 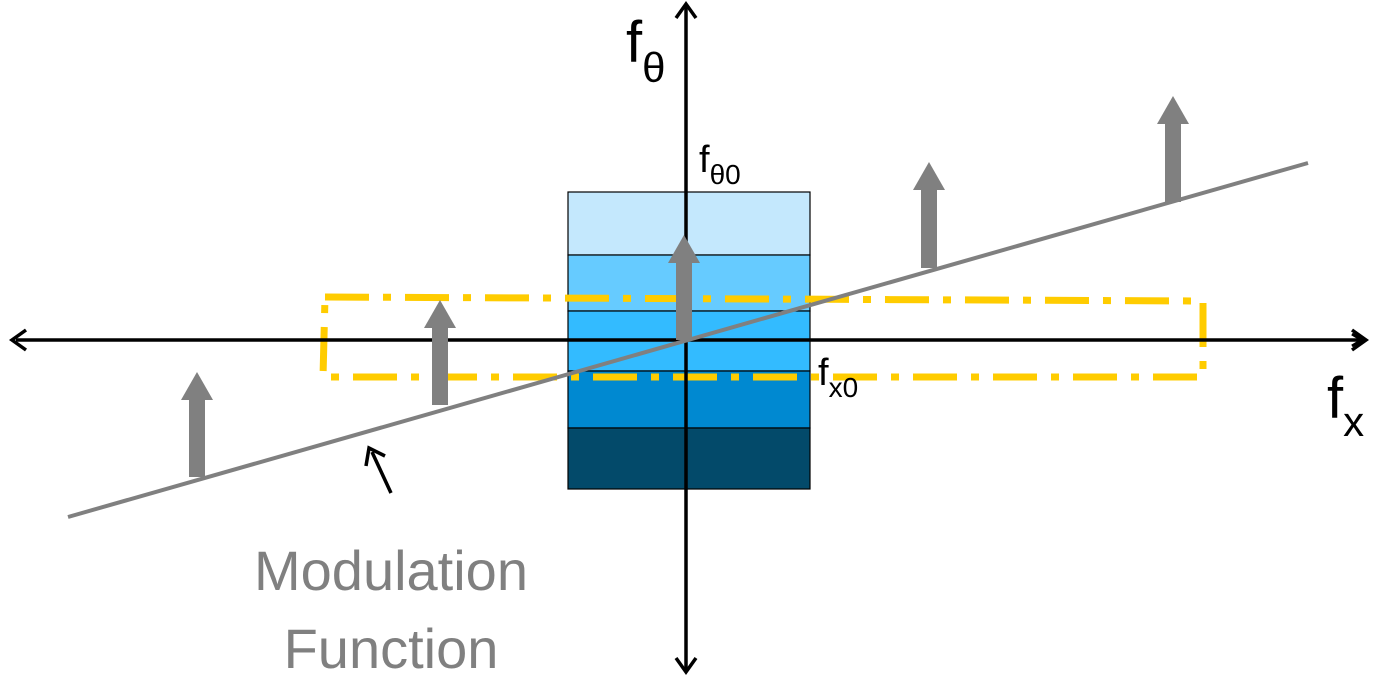 What do you see at coordinates (18, 340) in the screenshot?
I see `fx-axis-left-arrowhead` at bounding box center [18, 340].